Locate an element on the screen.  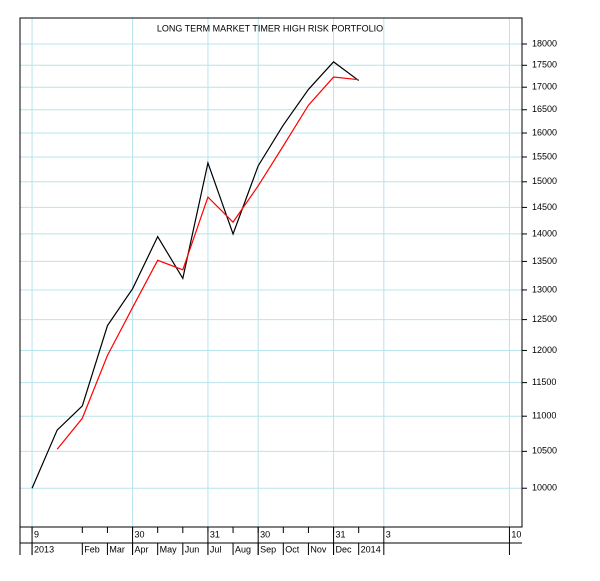
y-tick-label: 10000 is located at coordinates (544, 488).